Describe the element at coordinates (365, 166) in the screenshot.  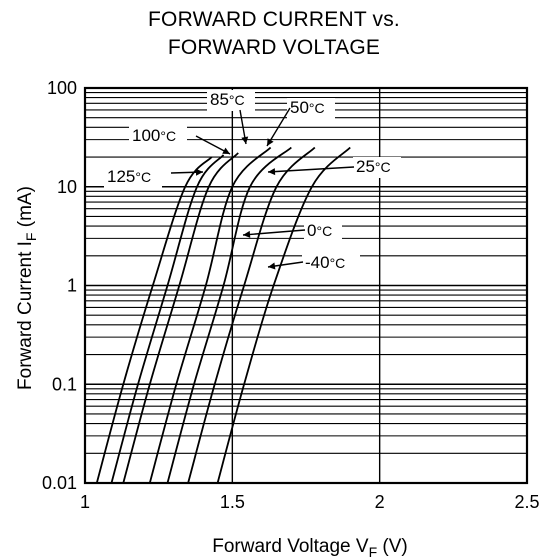
I see `series-label-value: 25` at that location.